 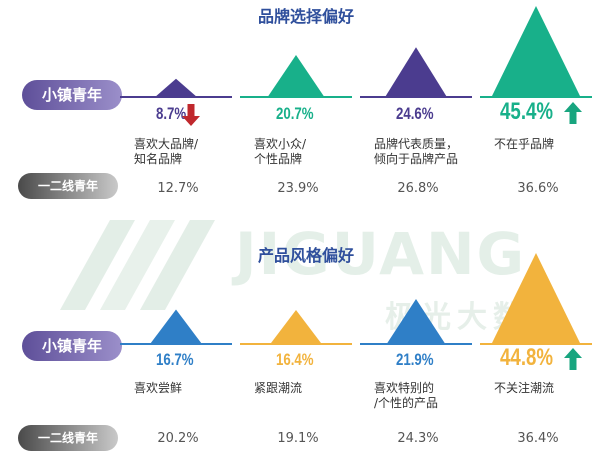 I want to click on tier12-value: 12.7%, so click(x=178, y=188).